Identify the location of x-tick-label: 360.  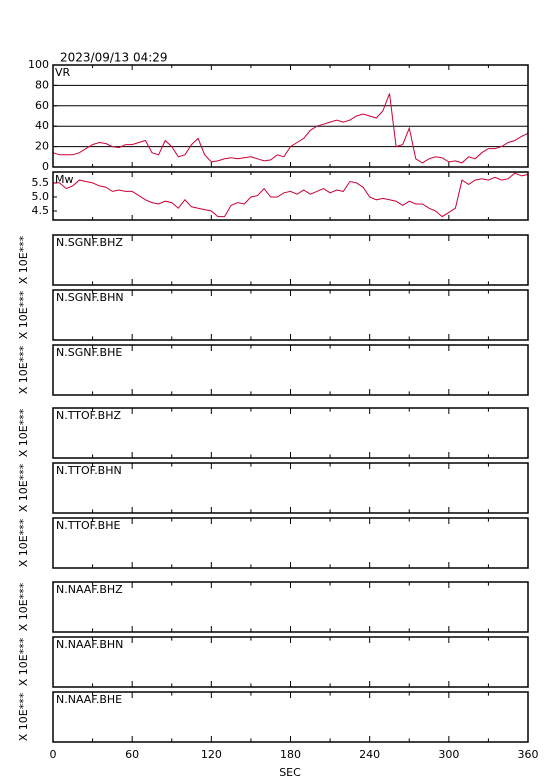
(528, 754).